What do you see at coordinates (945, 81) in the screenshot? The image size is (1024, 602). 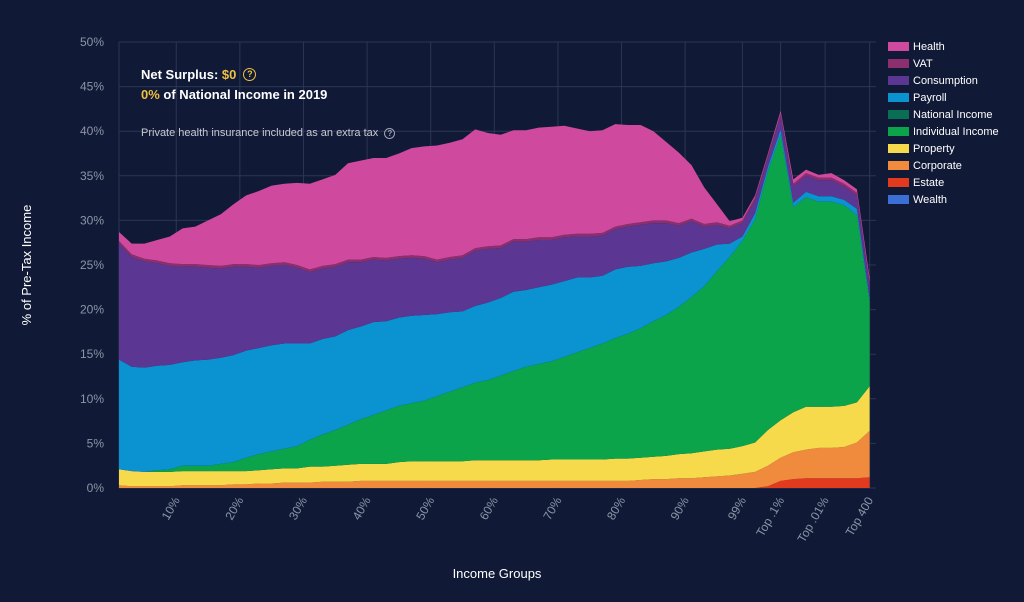 I see `legend-label: Consumption` at bounding box center [945, 81].